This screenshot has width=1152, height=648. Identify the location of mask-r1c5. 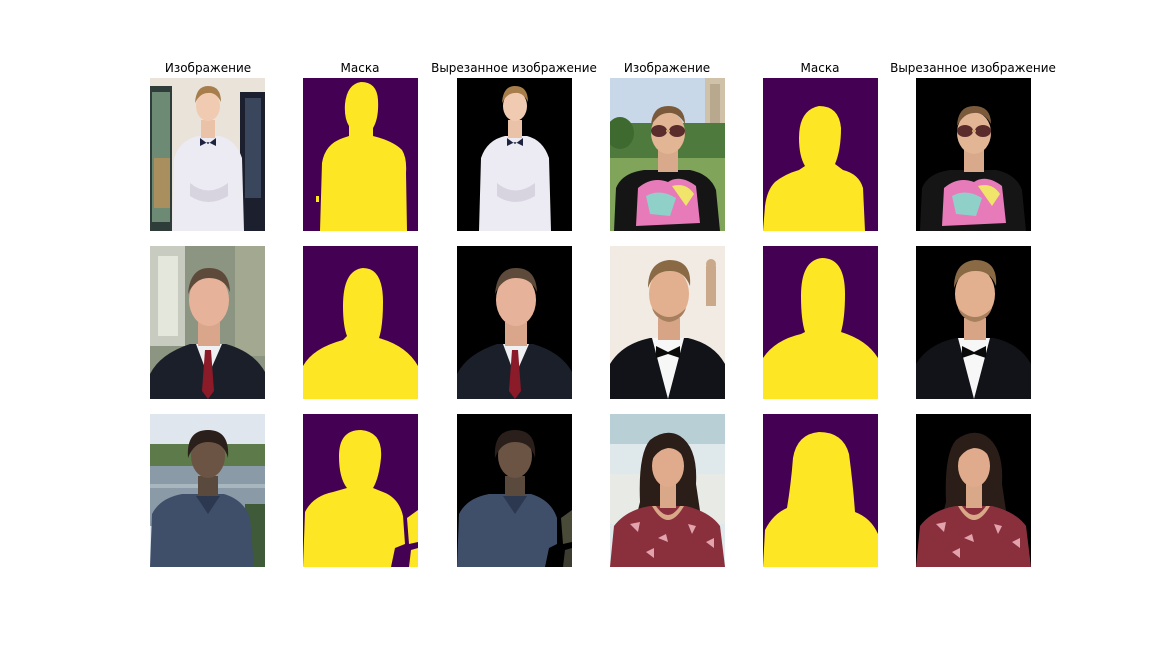
(820, 154).